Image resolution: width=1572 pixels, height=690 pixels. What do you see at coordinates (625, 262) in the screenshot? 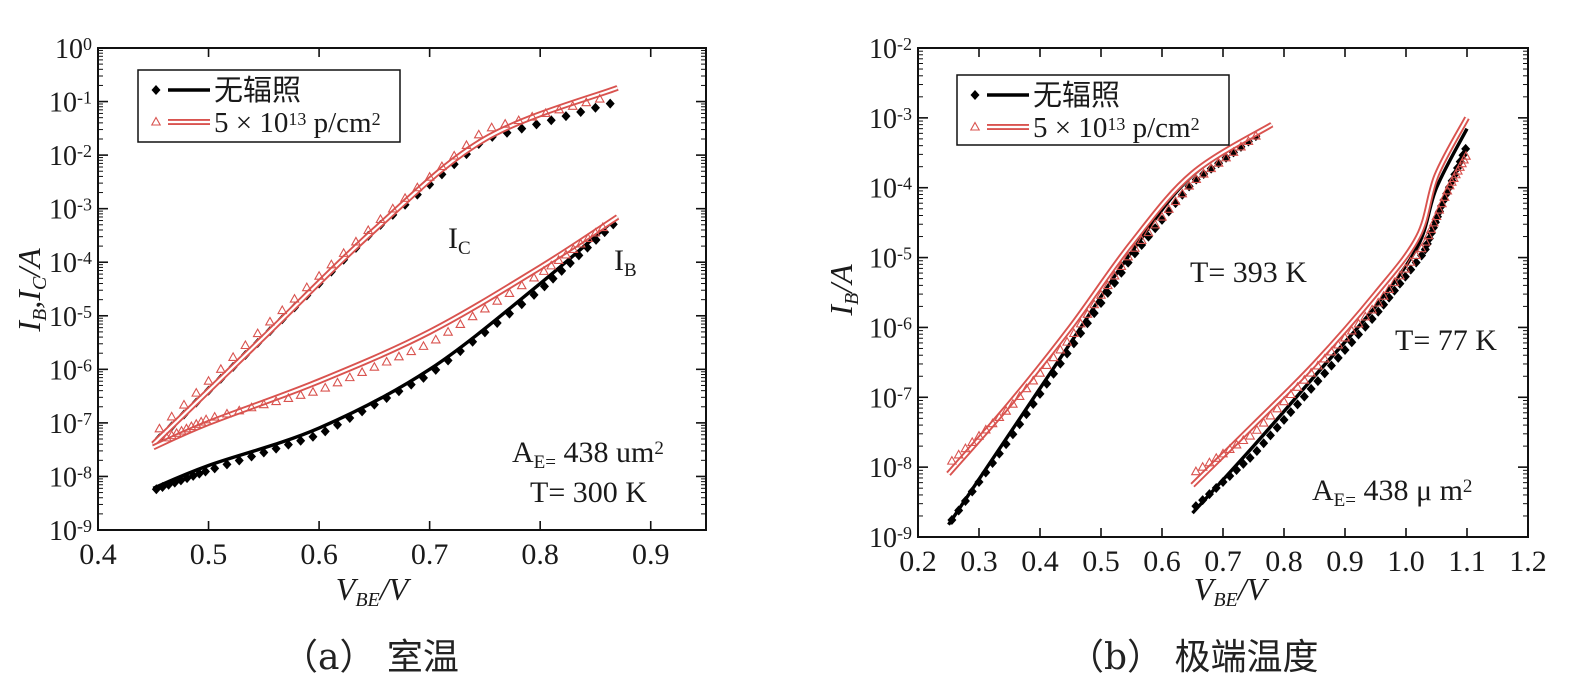
I see `annotation: IB` at bounding box center [625, 262].